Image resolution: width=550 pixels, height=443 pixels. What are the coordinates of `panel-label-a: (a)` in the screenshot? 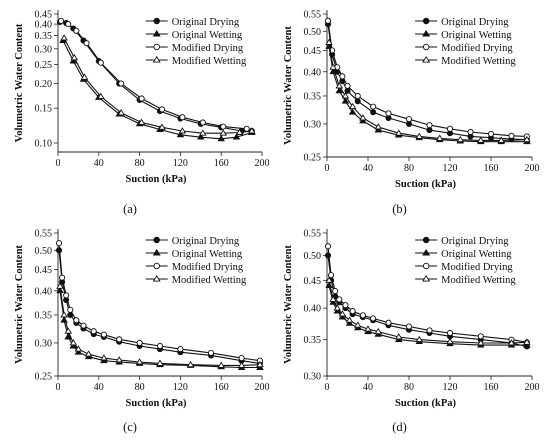 It's located at (130, 209).